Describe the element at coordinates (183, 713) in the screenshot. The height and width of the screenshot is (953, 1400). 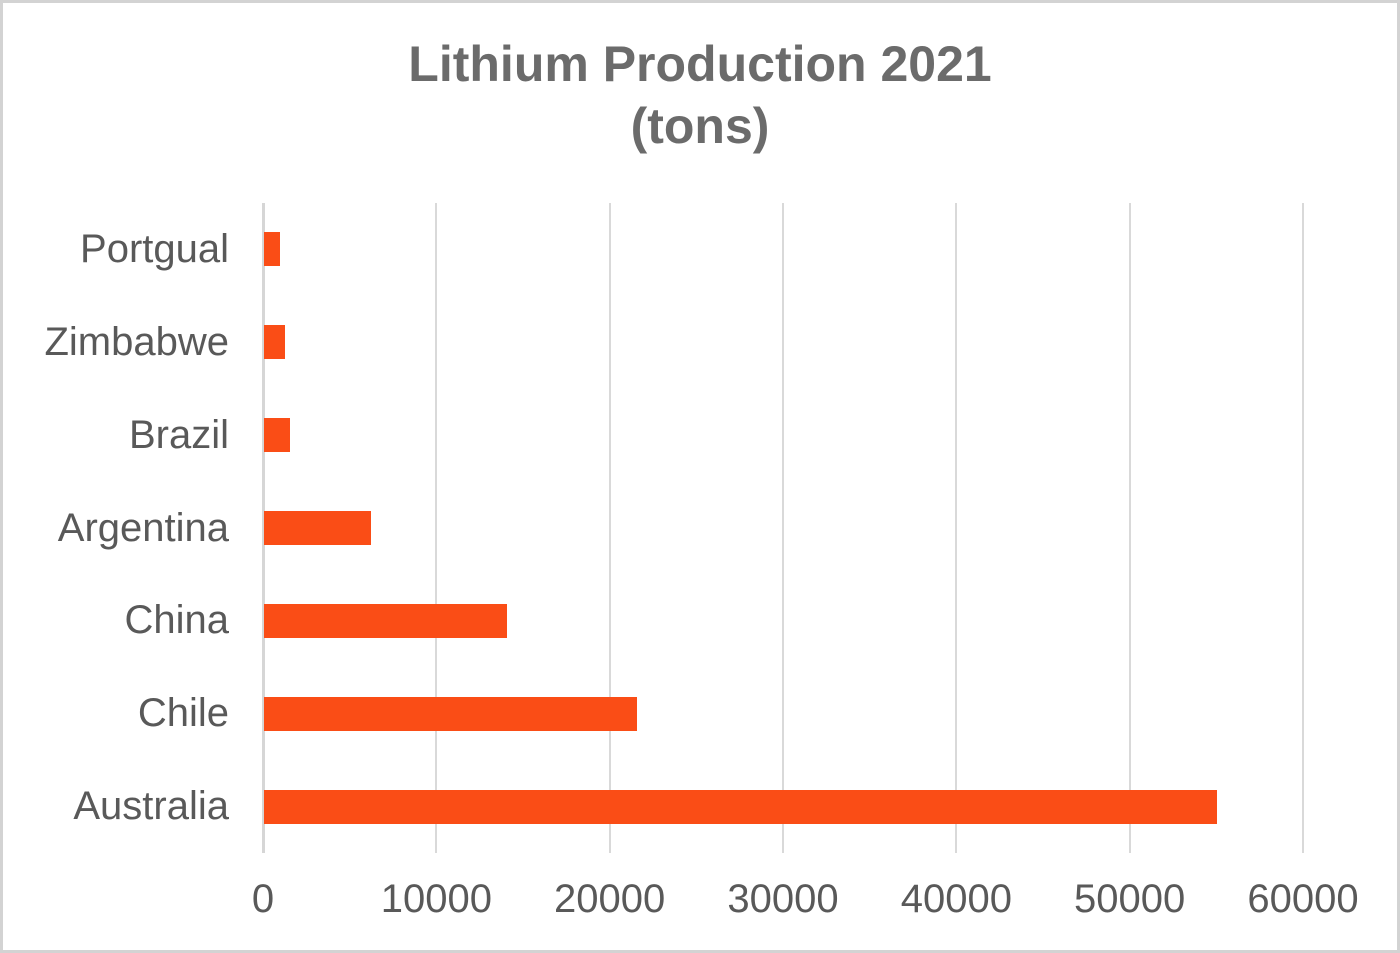
I see `category-label: Chile` at that location.